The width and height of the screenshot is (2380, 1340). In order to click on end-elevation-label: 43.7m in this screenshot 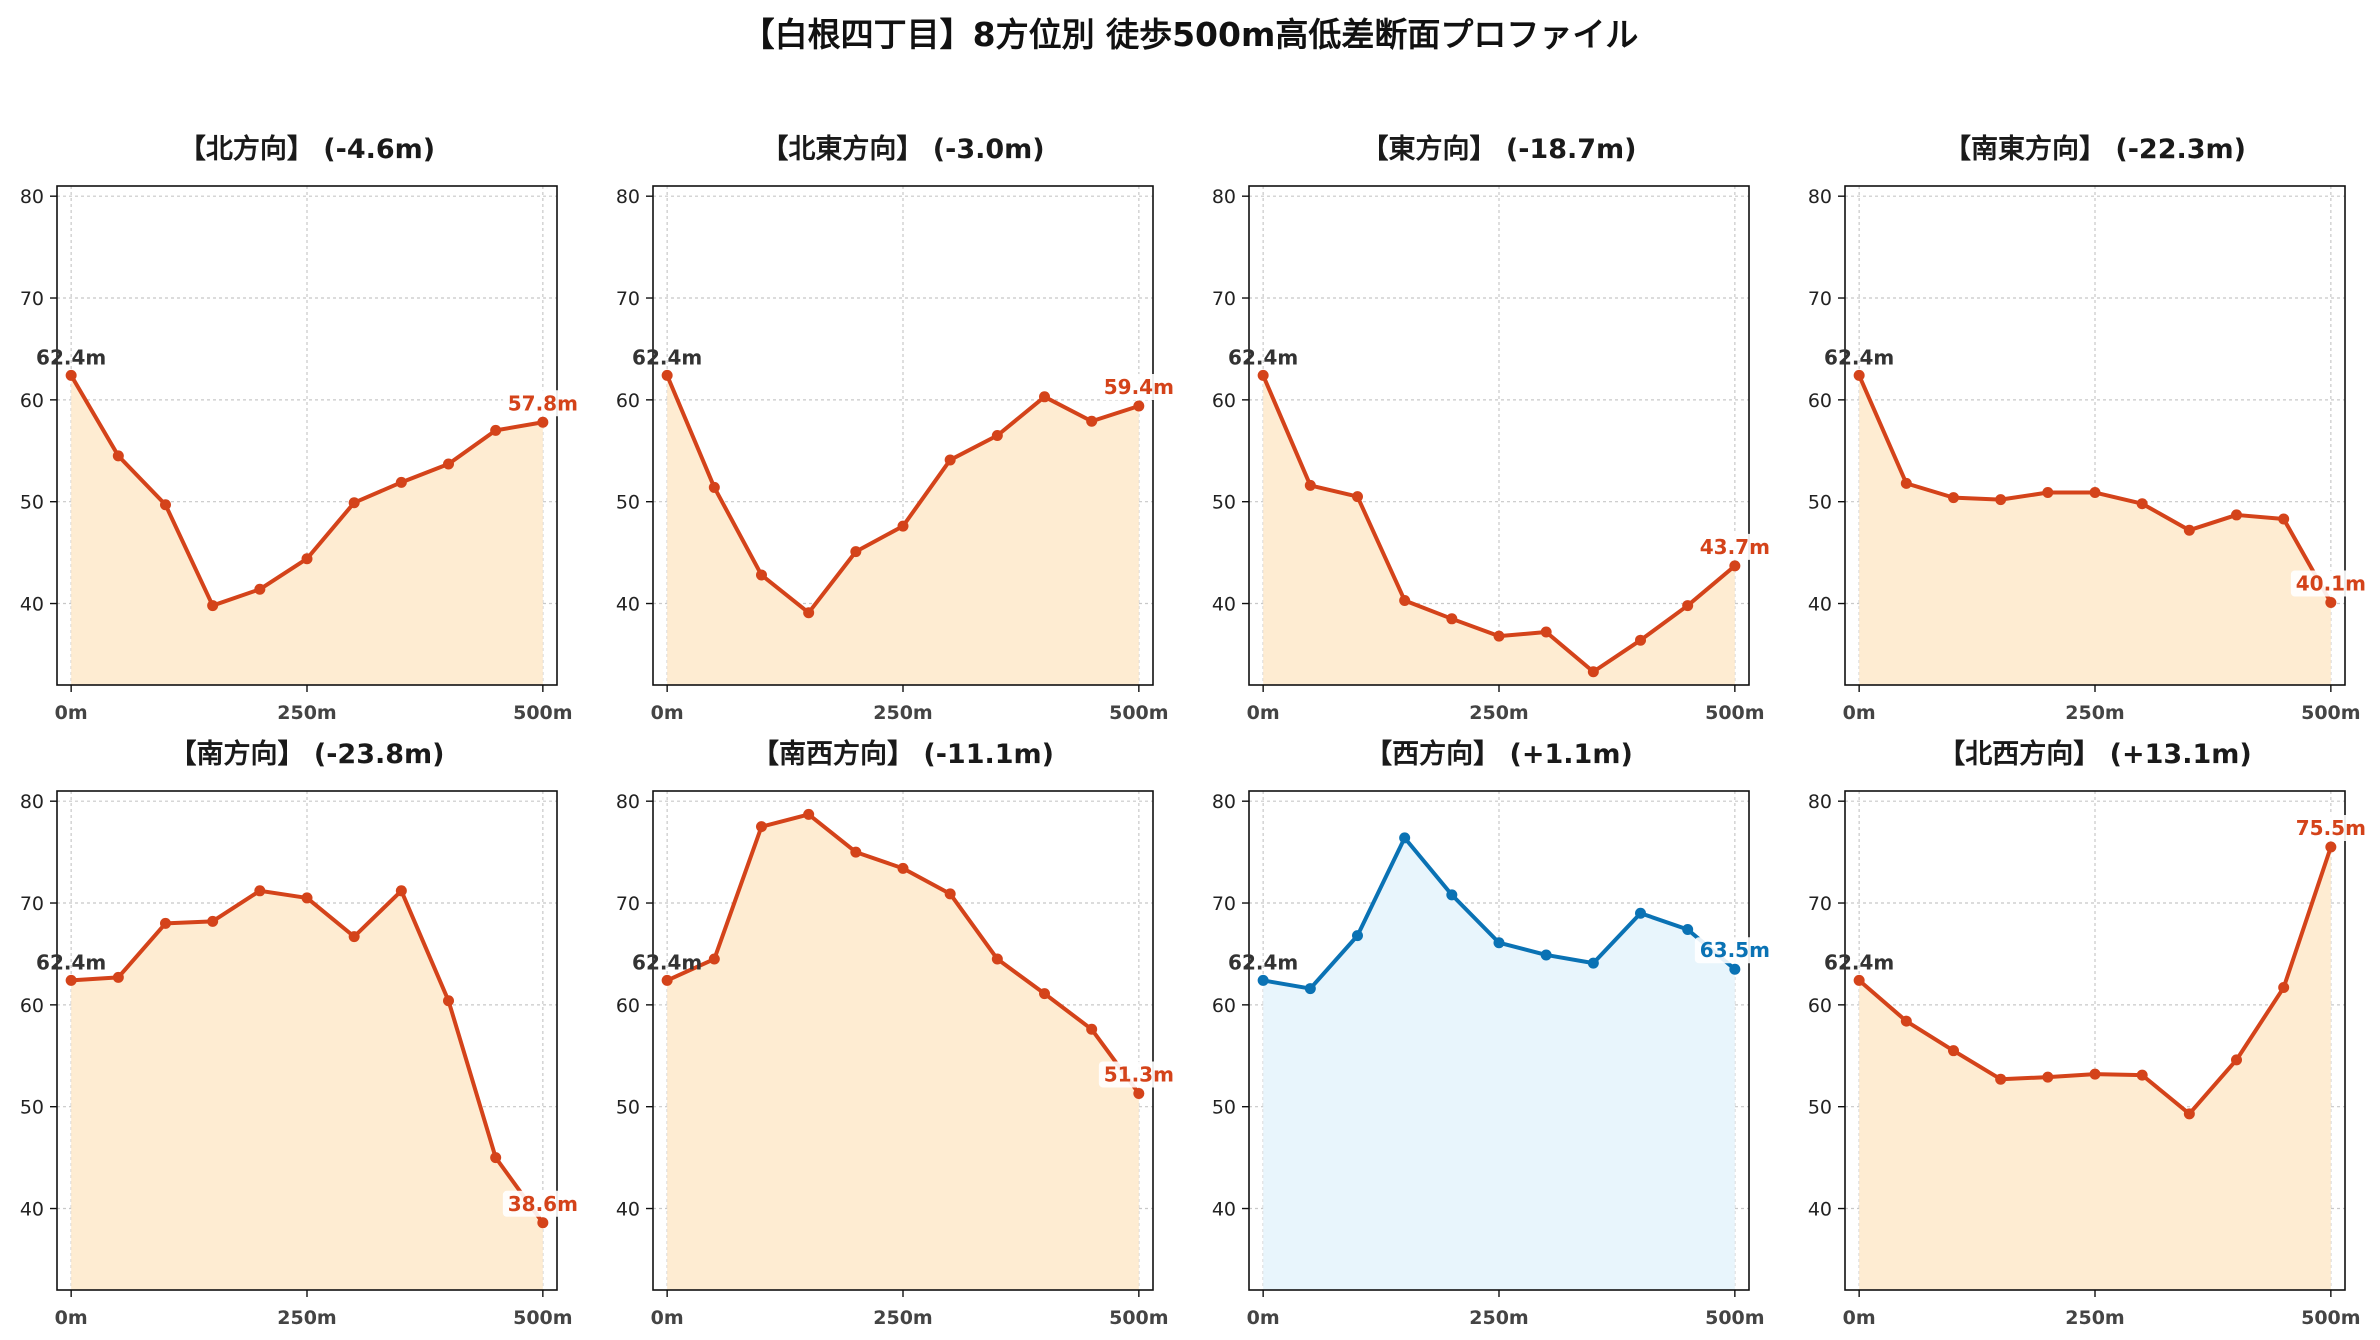, I will do `click(1735, 547)`.